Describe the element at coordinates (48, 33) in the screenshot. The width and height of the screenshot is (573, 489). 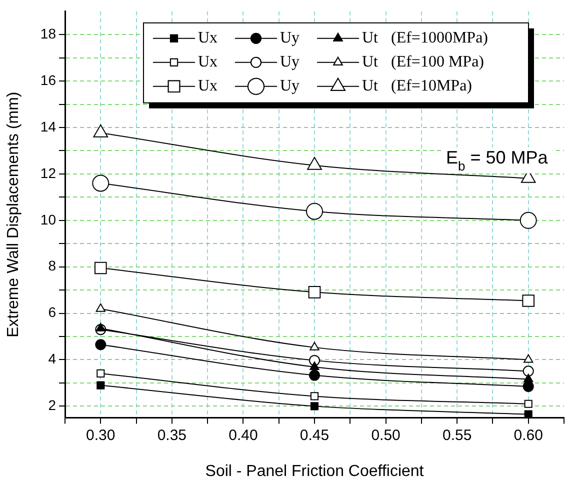
I see `y-tick-label: 18` at that location.